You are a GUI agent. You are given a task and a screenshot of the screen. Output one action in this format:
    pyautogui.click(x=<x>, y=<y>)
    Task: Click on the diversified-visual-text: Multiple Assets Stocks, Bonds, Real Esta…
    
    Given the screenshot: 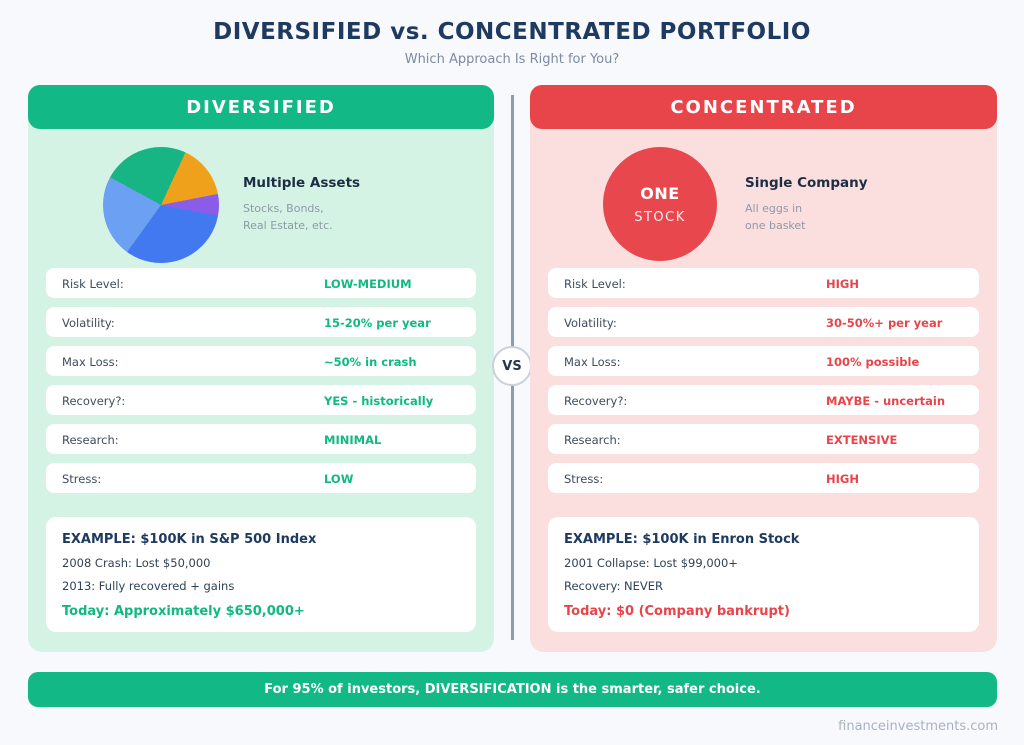 What is the action you would take?
    pyautogui.click(x=301, y=204)
    